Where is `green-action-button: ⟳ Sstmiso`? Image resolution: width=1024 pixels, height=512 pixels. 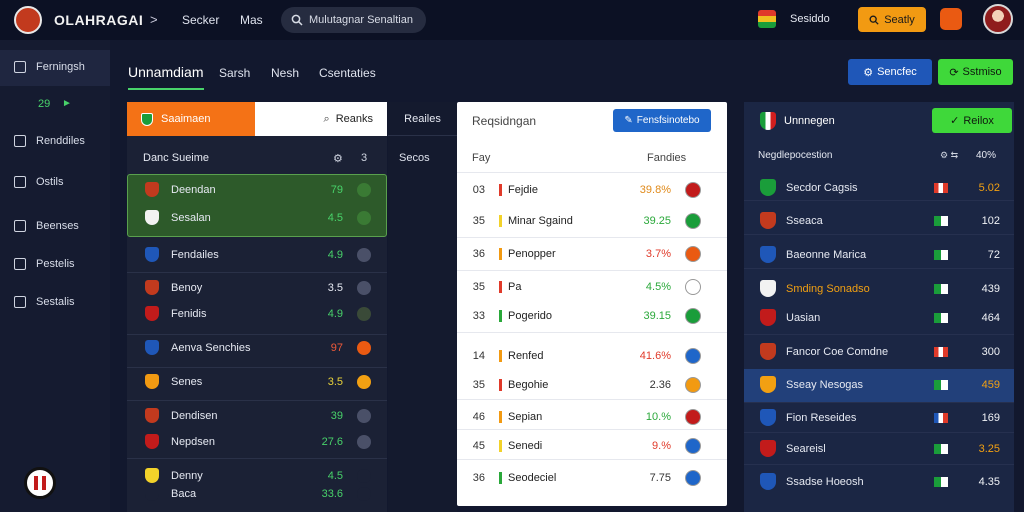 green-action-button: ⟳ Sstmiso is located at coordinates (975, 72).